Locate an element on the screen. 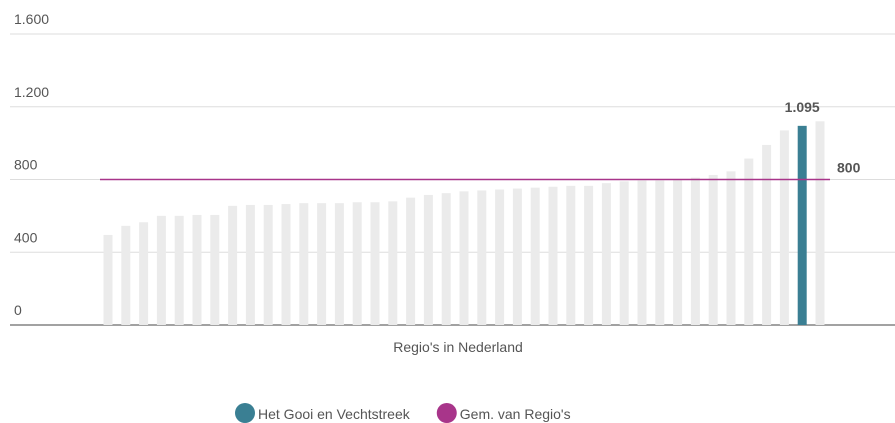 The height and width of the screenshot is (423, 895). value-label: 1.095 is located at coordinates (802, 107).